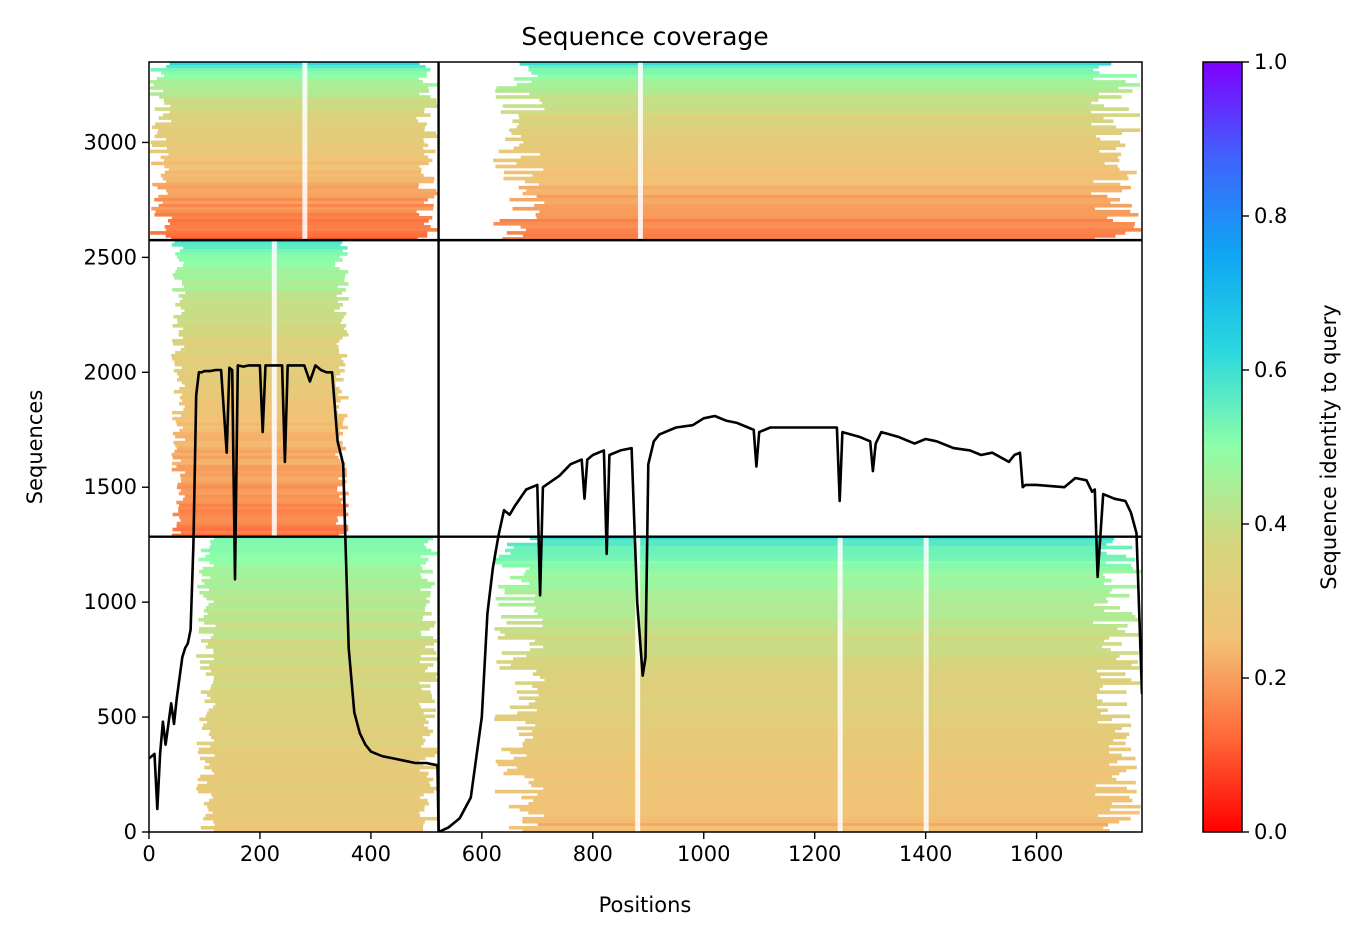  What do you see at coordinates (148, 854) in the screenshot?
I see `x-tick-label: 0` at bounding box center [148, 854].